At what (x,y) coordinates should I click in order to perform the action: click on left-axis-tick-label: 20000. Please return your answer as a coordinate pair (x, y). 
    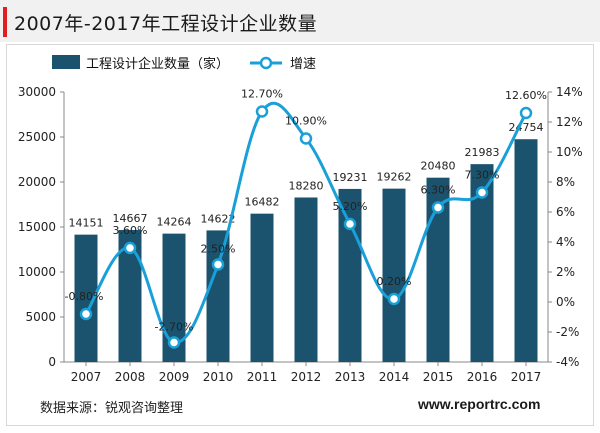
    Looking at the image, I should click on (37, 182).